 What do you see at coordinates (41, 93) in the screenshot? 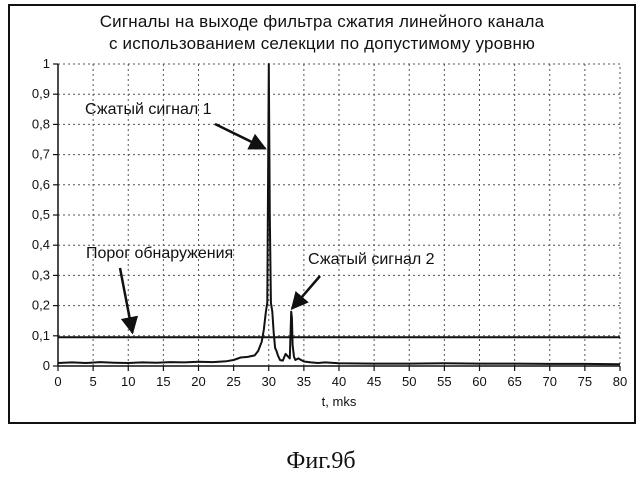
I see `y-tick-label-9: 0,9` at bounding box center [41, 93].